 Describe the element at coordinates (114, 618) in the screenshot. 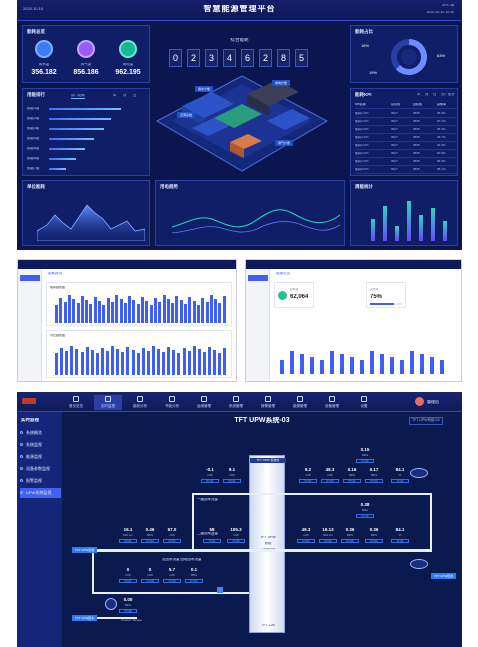

I see `drain-pipe` at that location.